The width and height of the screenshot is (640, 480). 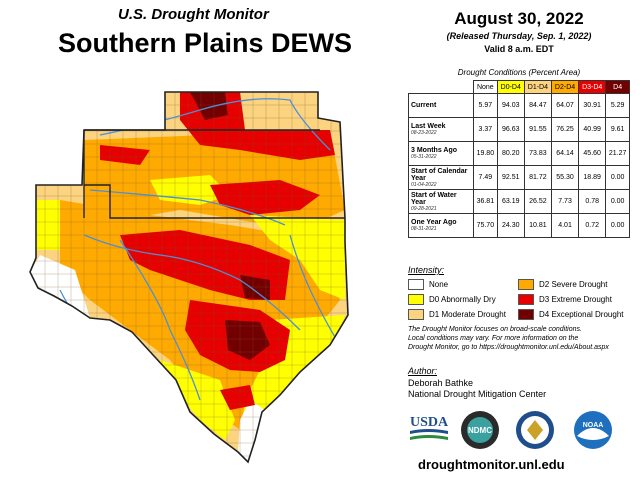 What do you see at coordinates (424, 208) in the screenshot?
I see `row-date: 09-28-2021` at bounding box center [424, 208].